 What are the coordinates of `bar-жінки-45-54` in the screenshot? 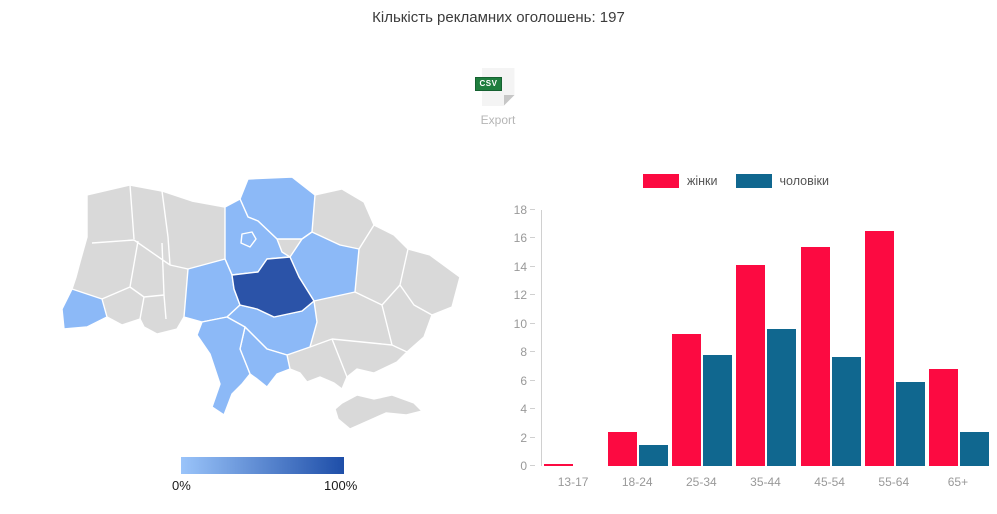 It's located at (815, 356).